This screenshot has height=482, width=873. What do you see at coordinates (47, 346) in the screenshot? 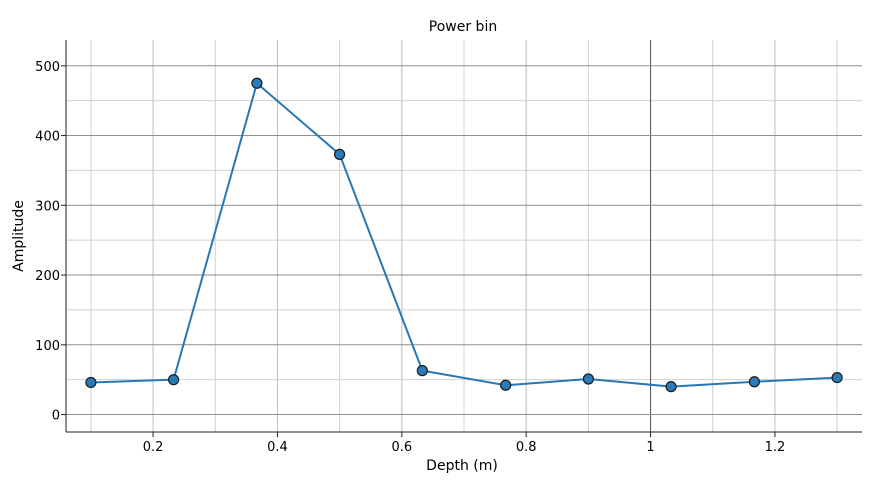
I see `y-tick-label: 100` at bounding box center [47, 346].